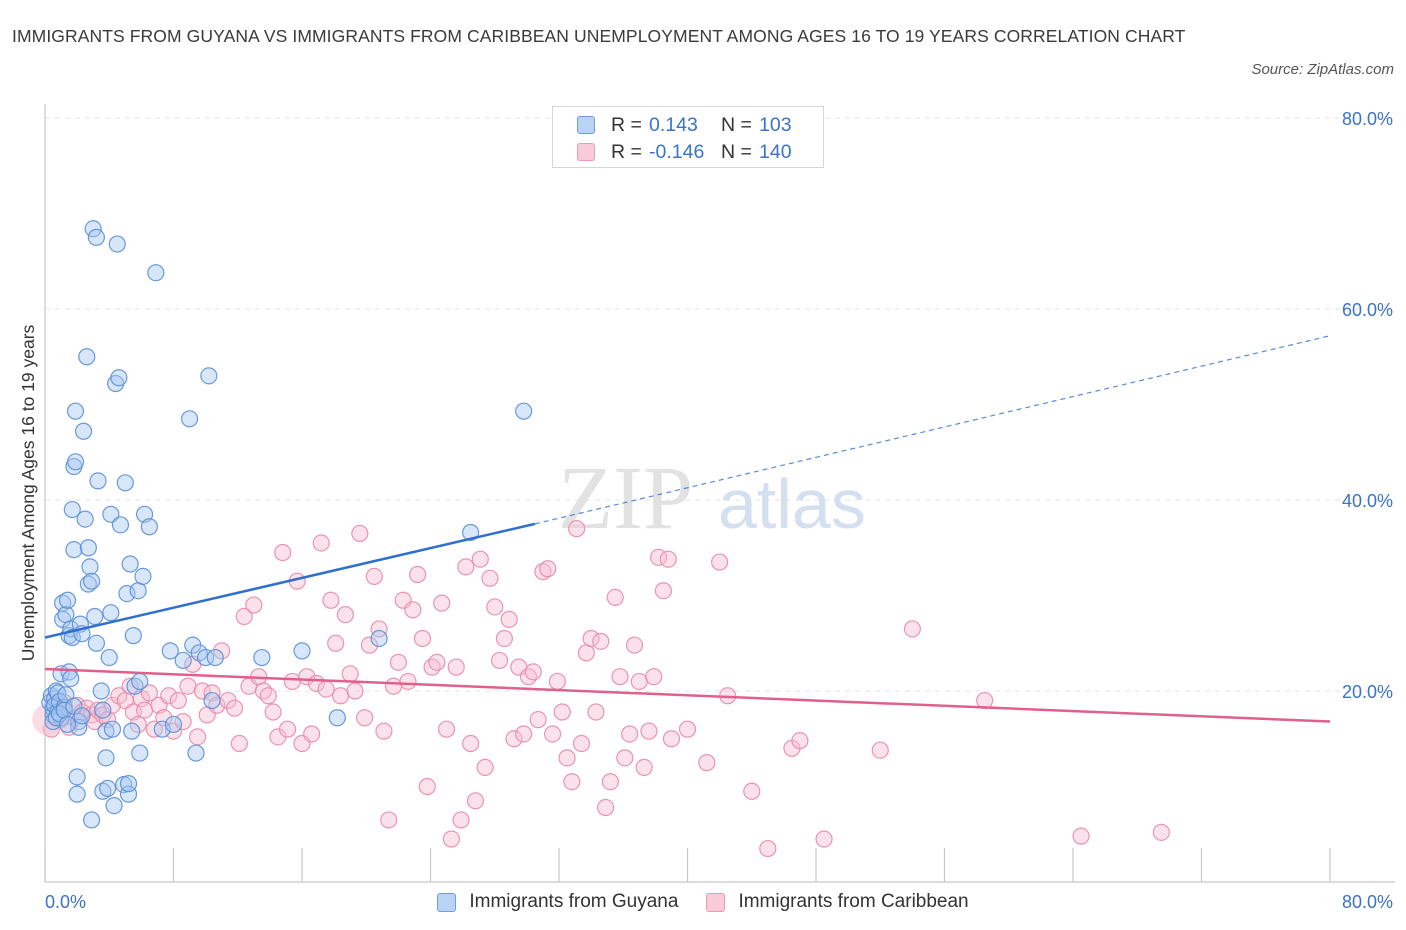 This screenshot has width=1406, height=930. What do you see at coordinates (736, 151) in the screenshot?
I see `n-label: N =` at bounding box center [736, 151].